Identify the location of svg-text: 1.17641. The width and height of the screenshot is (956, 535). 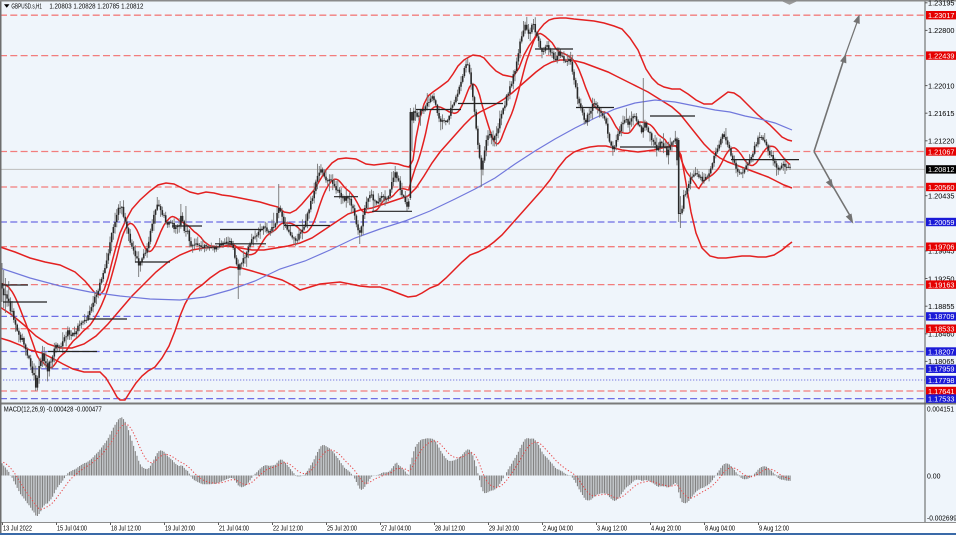
(941, 391).